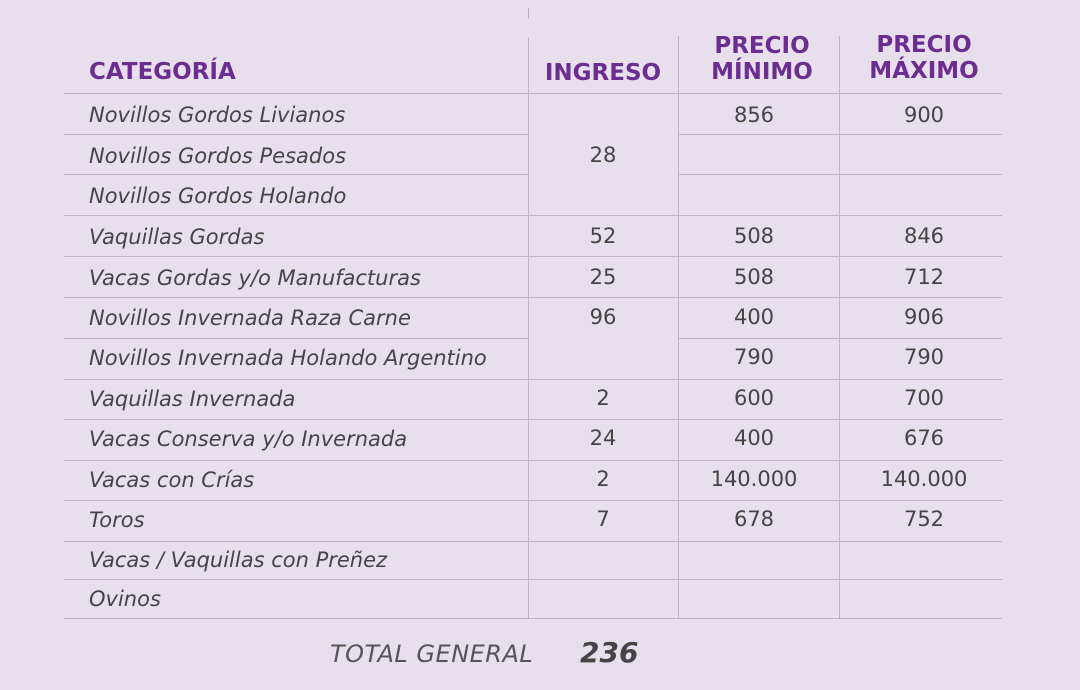 Image resolution: width=1080 pixels, height=690 pixels. I want to click on category-cell: Vaquillas Invernada, so click(192, 399).